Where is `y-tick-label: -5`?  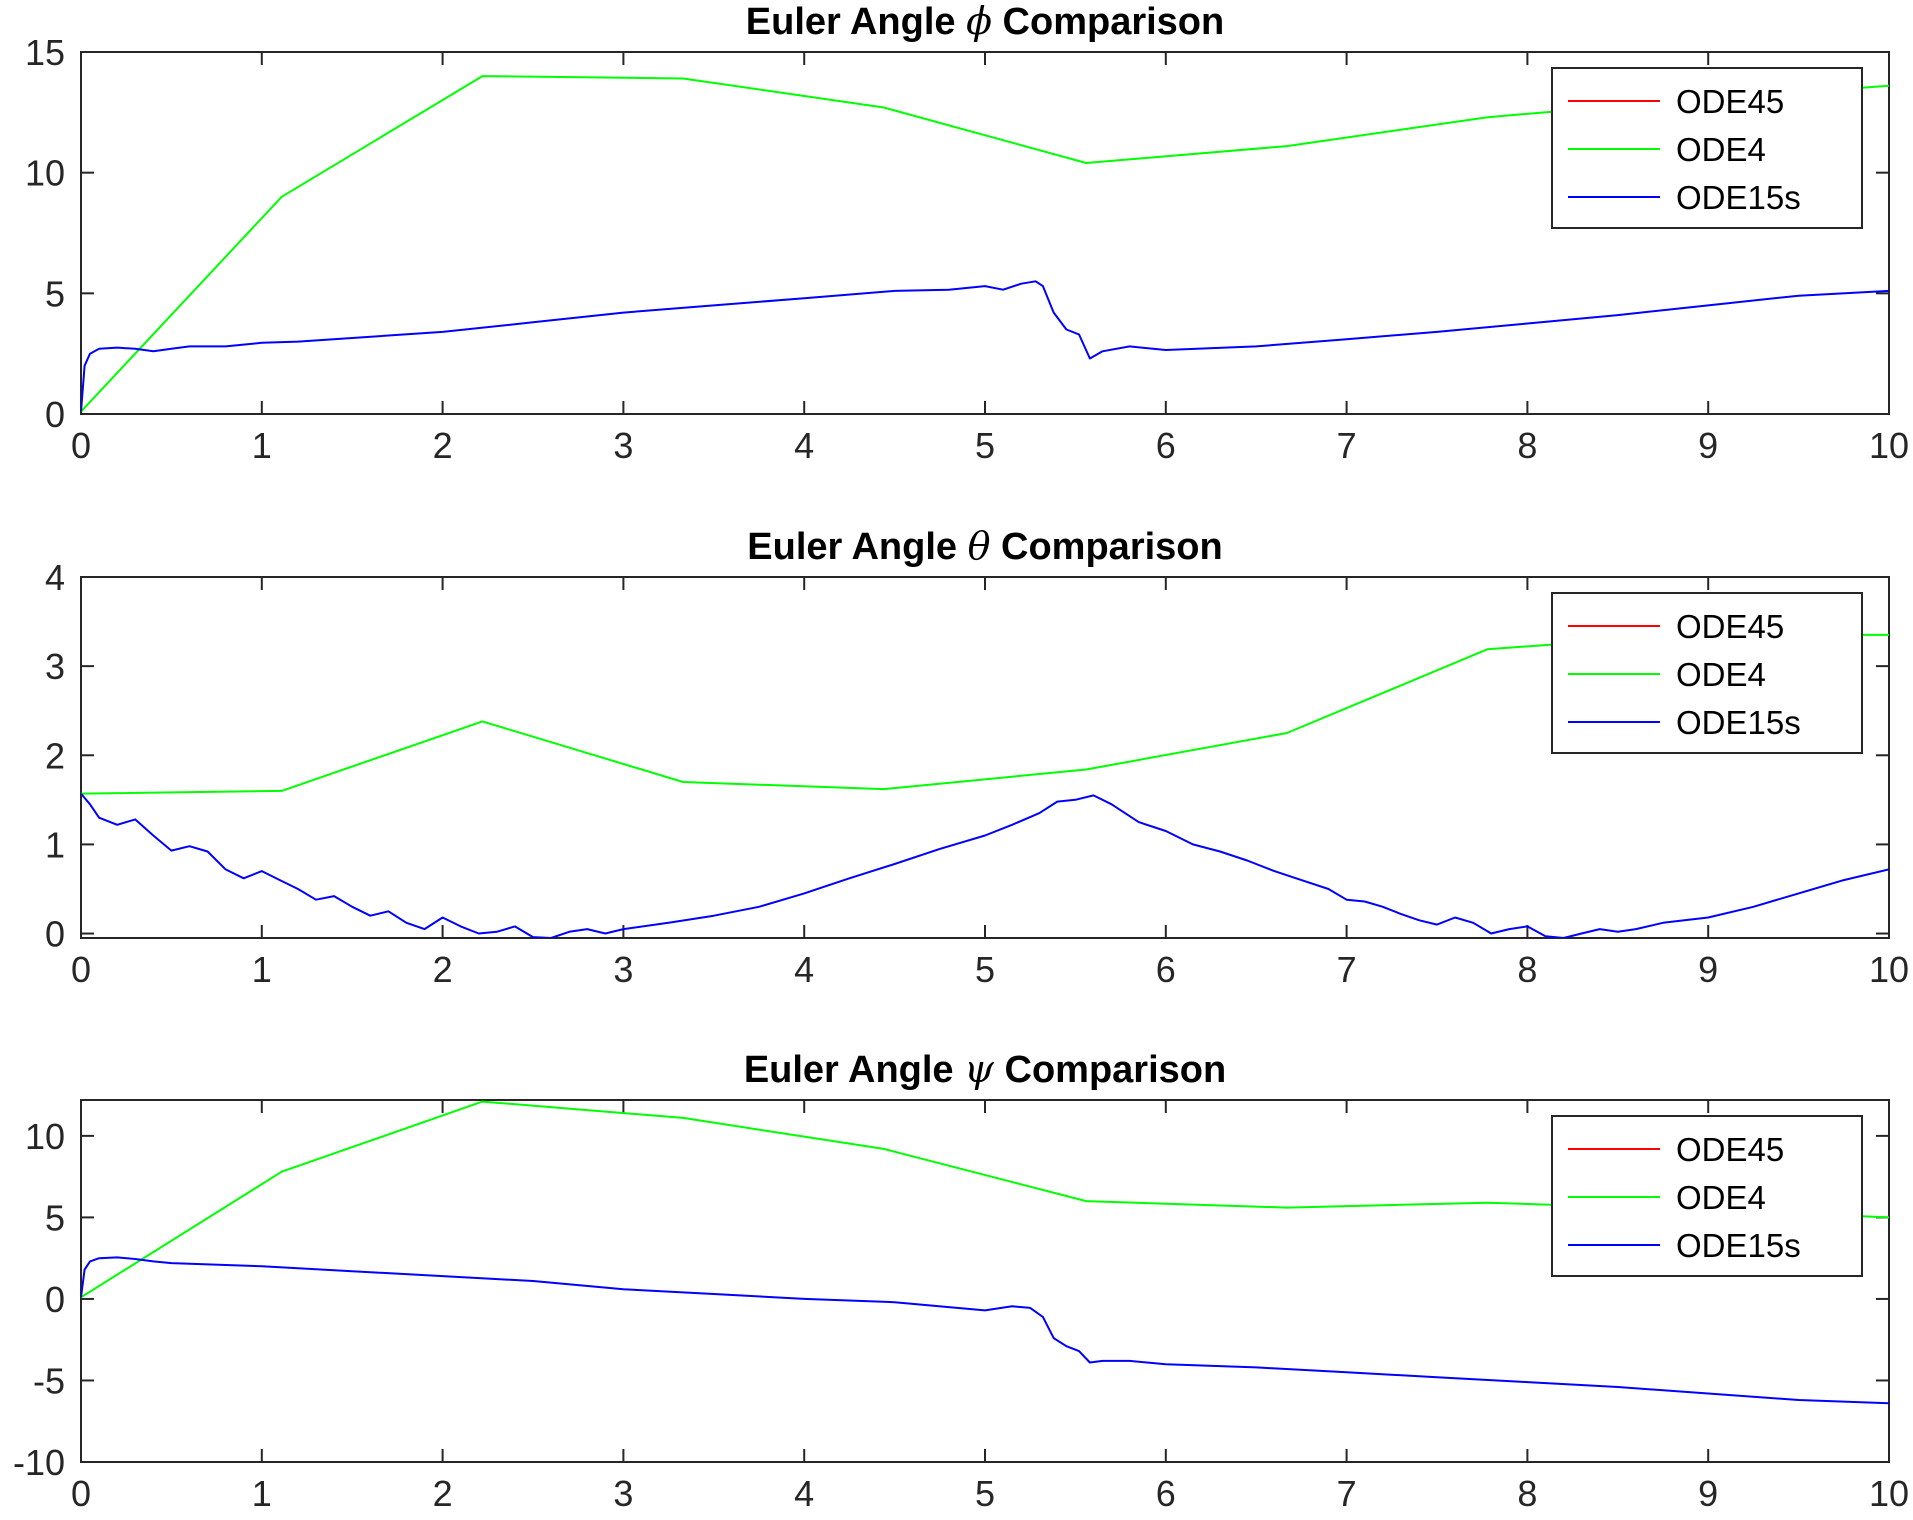
y-tick-label: -5 is located at coordinates (49, 1380).